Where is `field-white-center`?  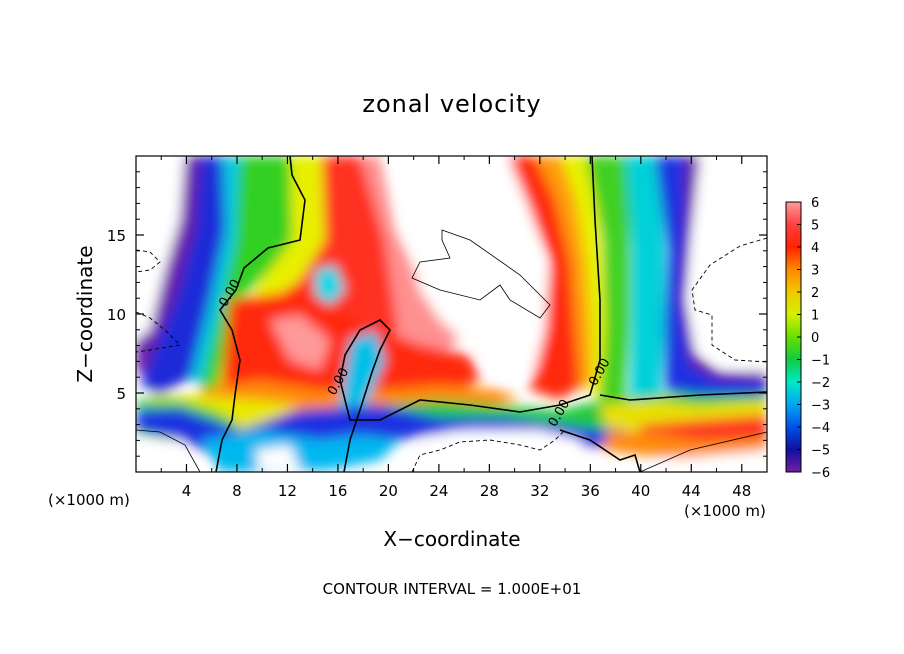 field-white-center is located at coordinates (471, 265).